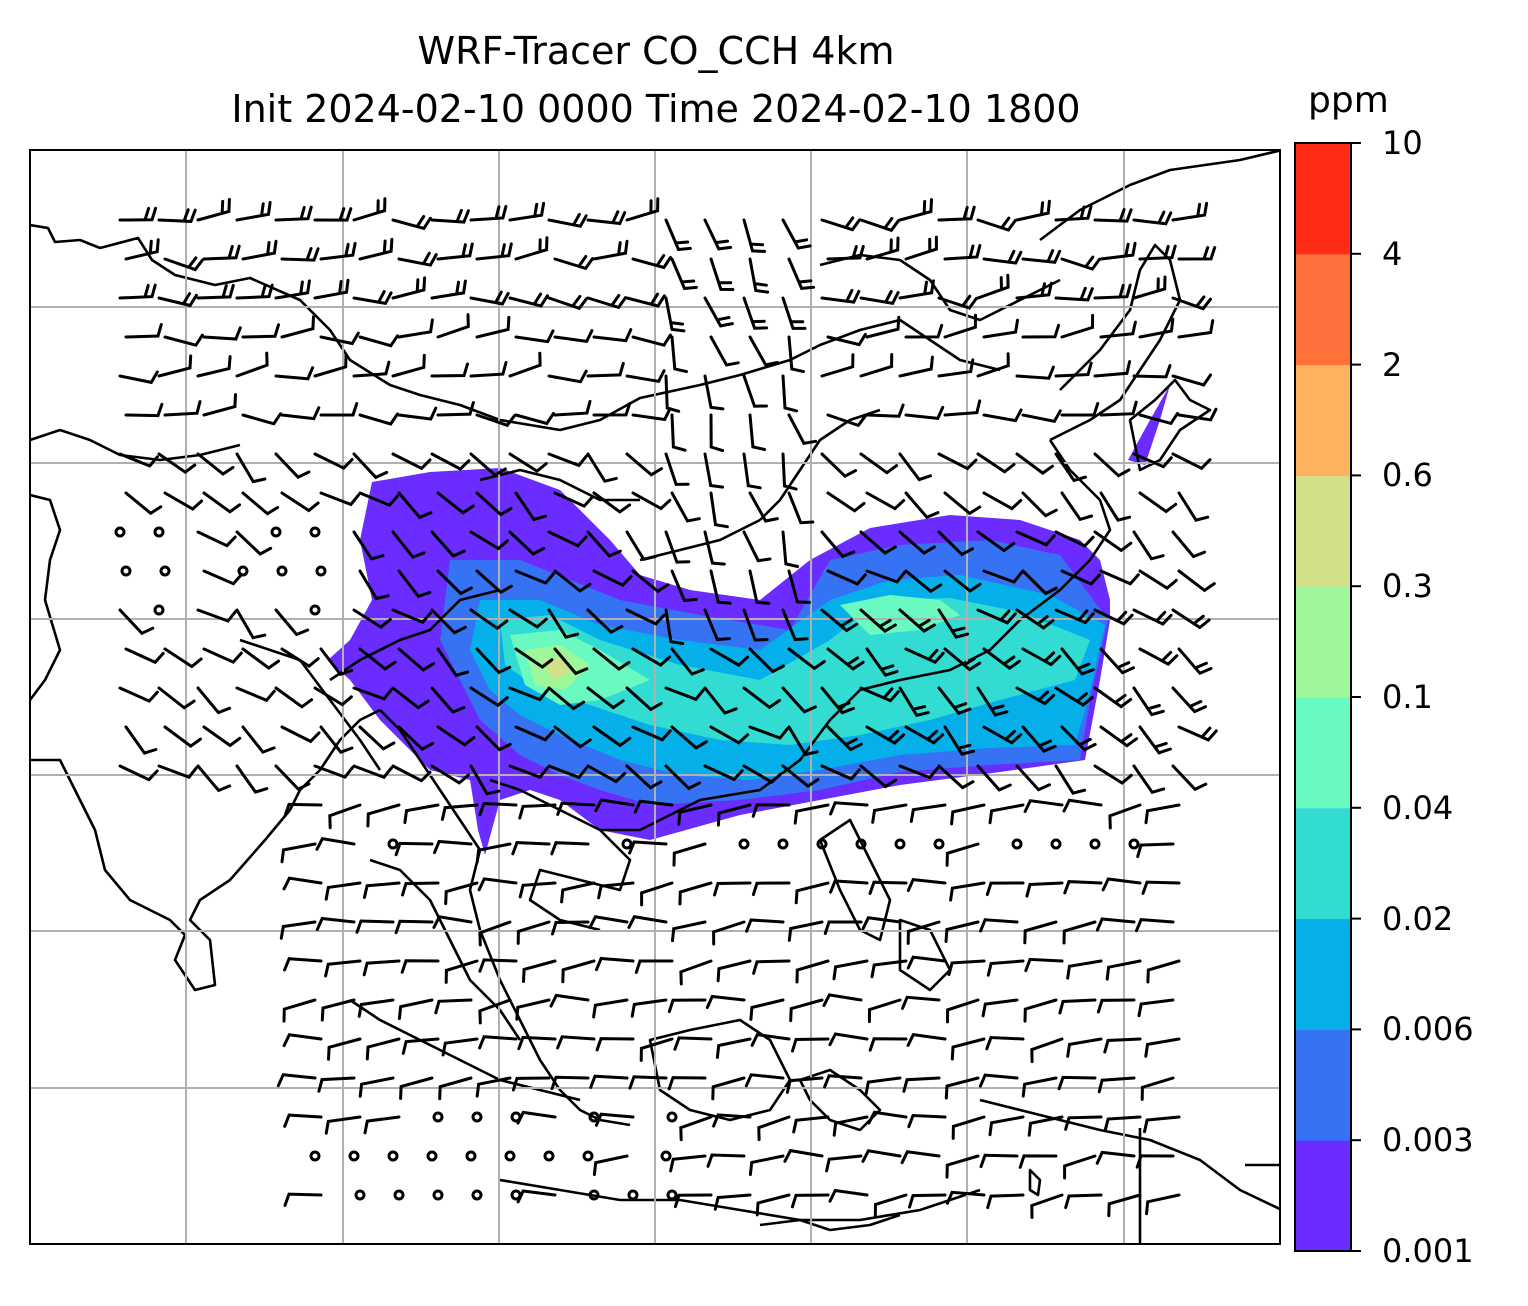  I want to click on colorbar-tick-label: 0.1, so click(1407, 697).